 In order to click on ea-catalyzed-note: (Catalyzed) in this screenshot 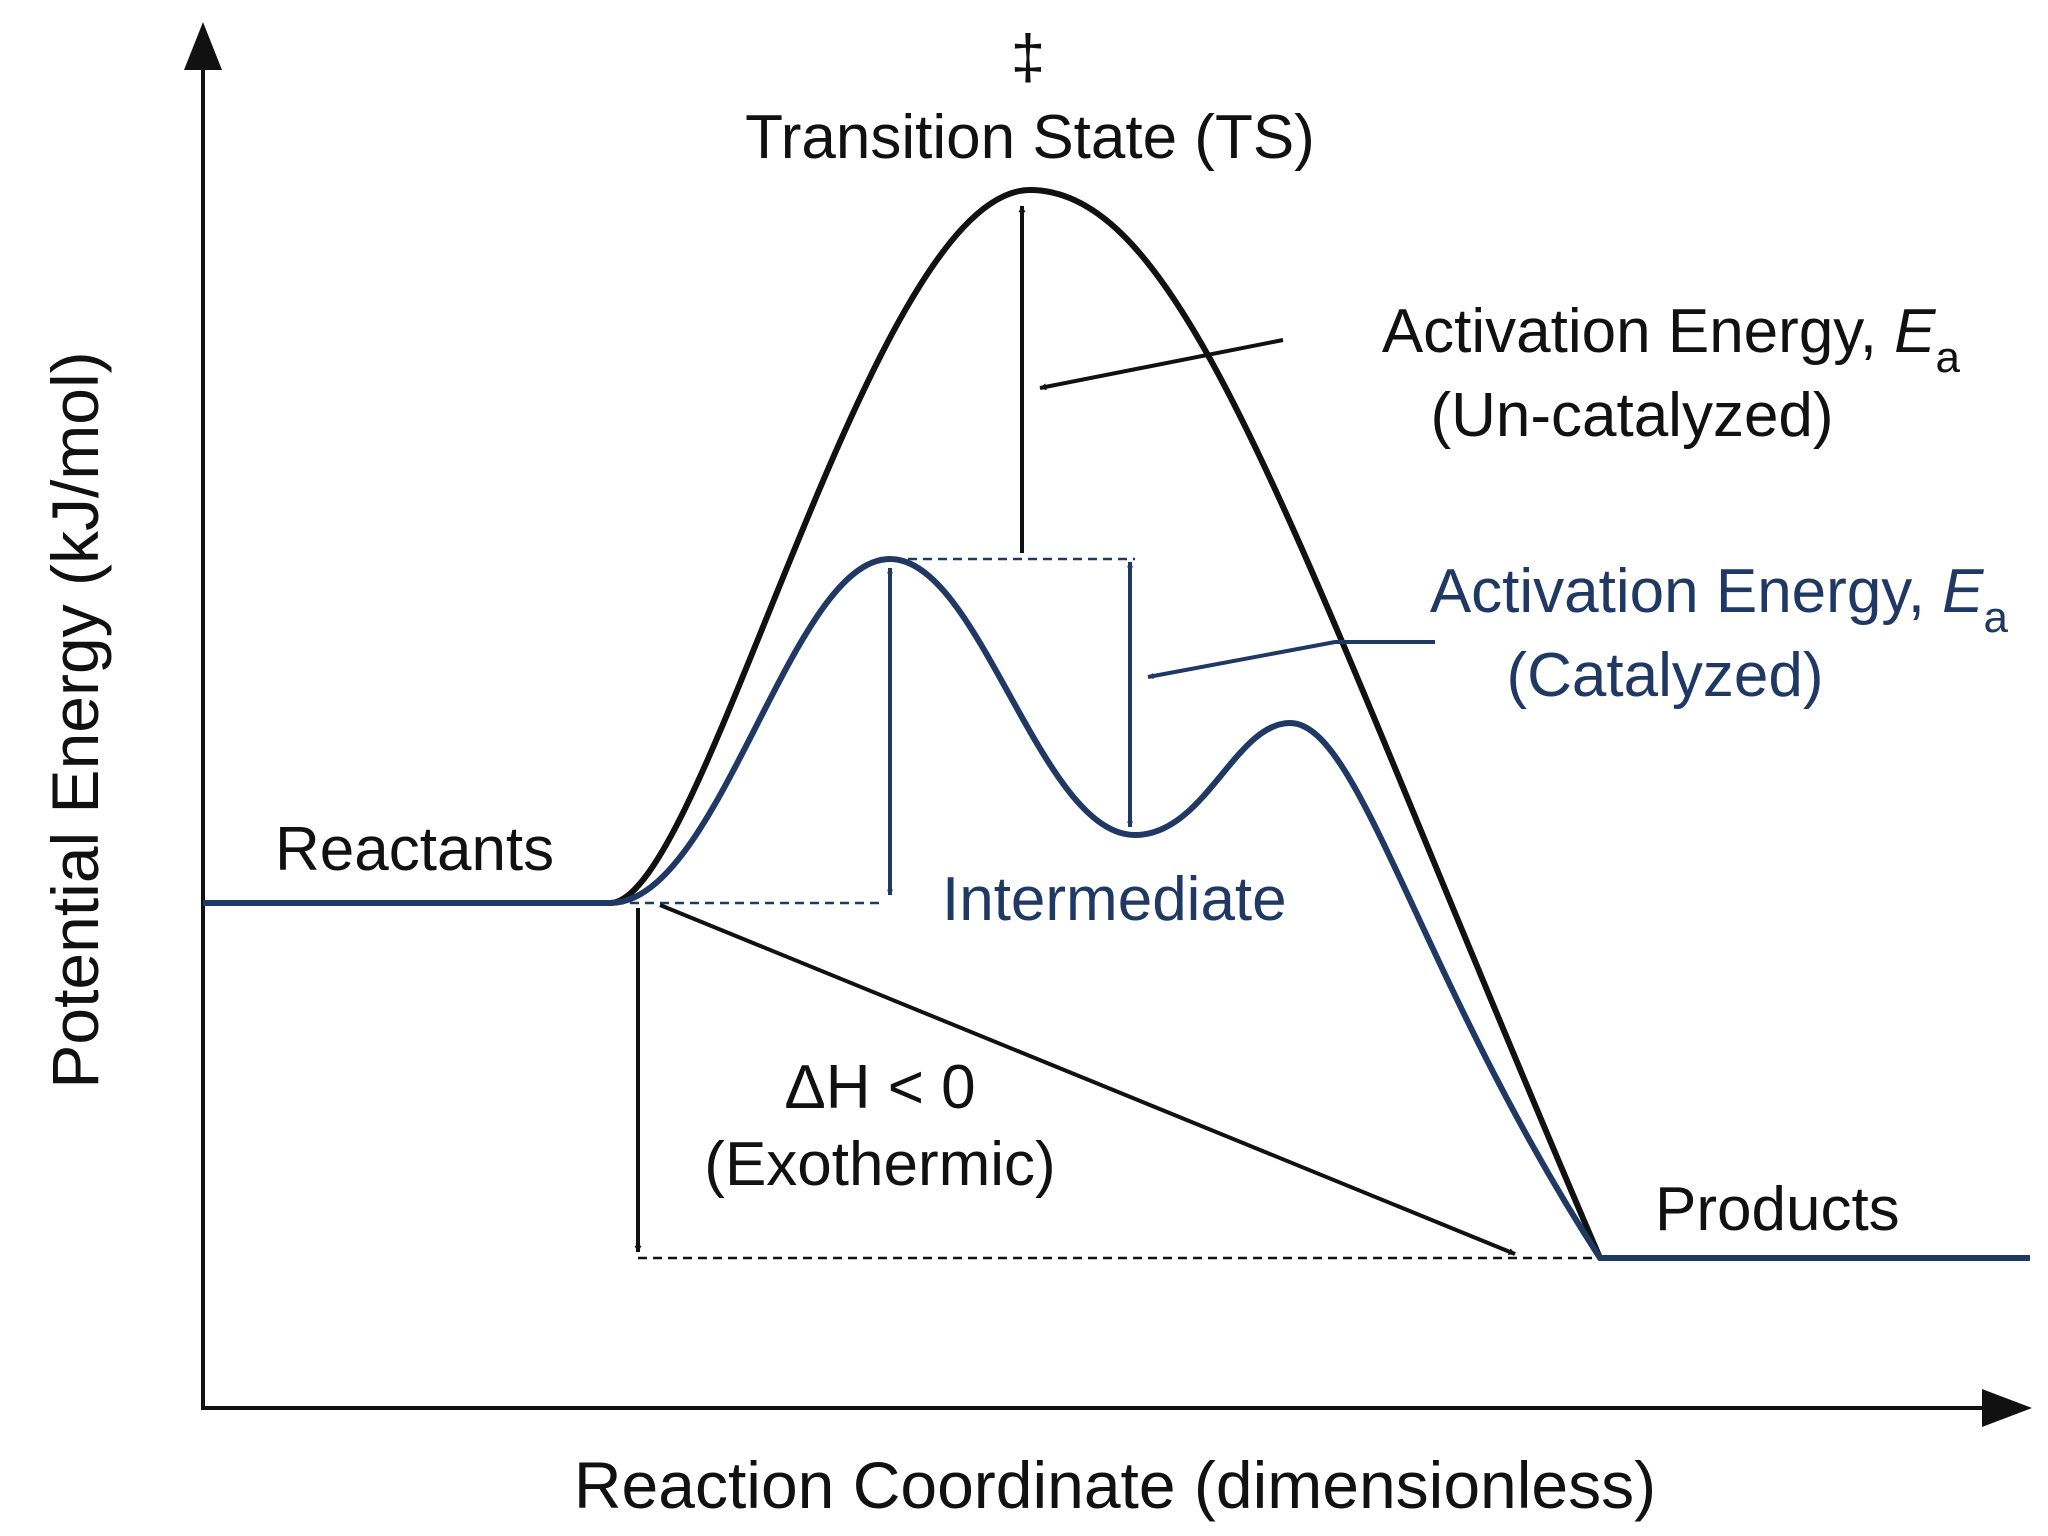, I will do `click(1665, 675)`.